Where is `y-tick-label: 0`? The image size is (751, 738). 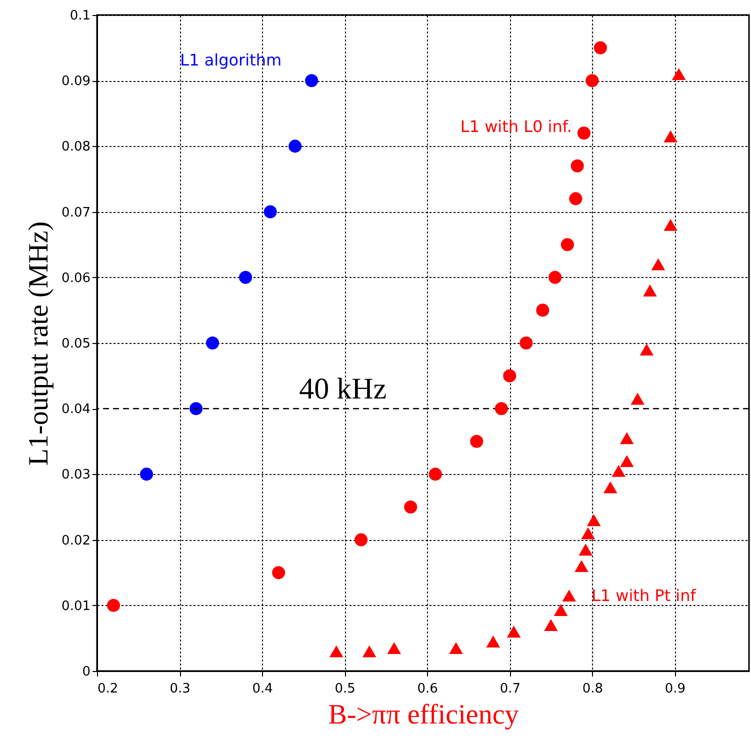 y-tick-label: 0 is located at coordinates (86, 672).